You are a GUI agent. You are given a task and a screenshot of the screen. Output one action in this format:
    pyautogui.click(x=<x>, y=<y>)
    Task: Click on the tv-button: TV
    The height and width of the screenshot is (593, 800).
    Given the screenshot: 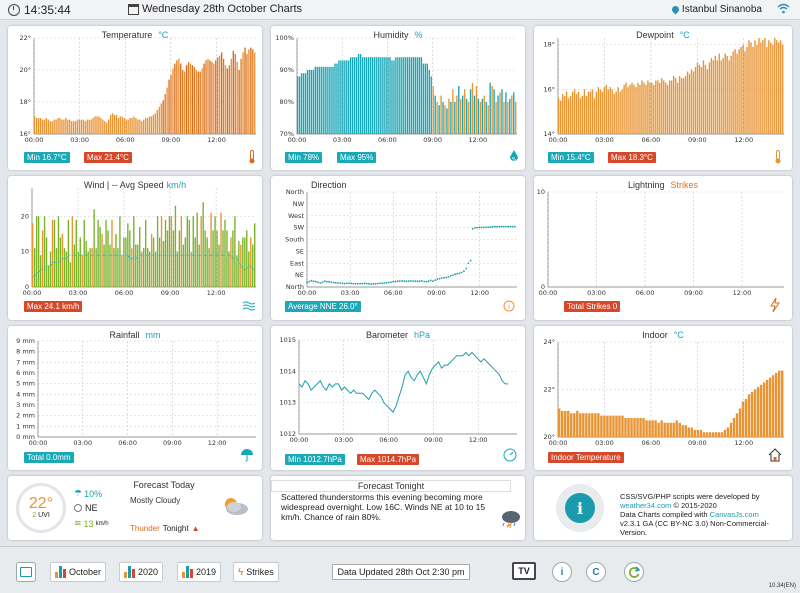 What is the action you would take?
    pyautogui.click(x=524, y=571)
    